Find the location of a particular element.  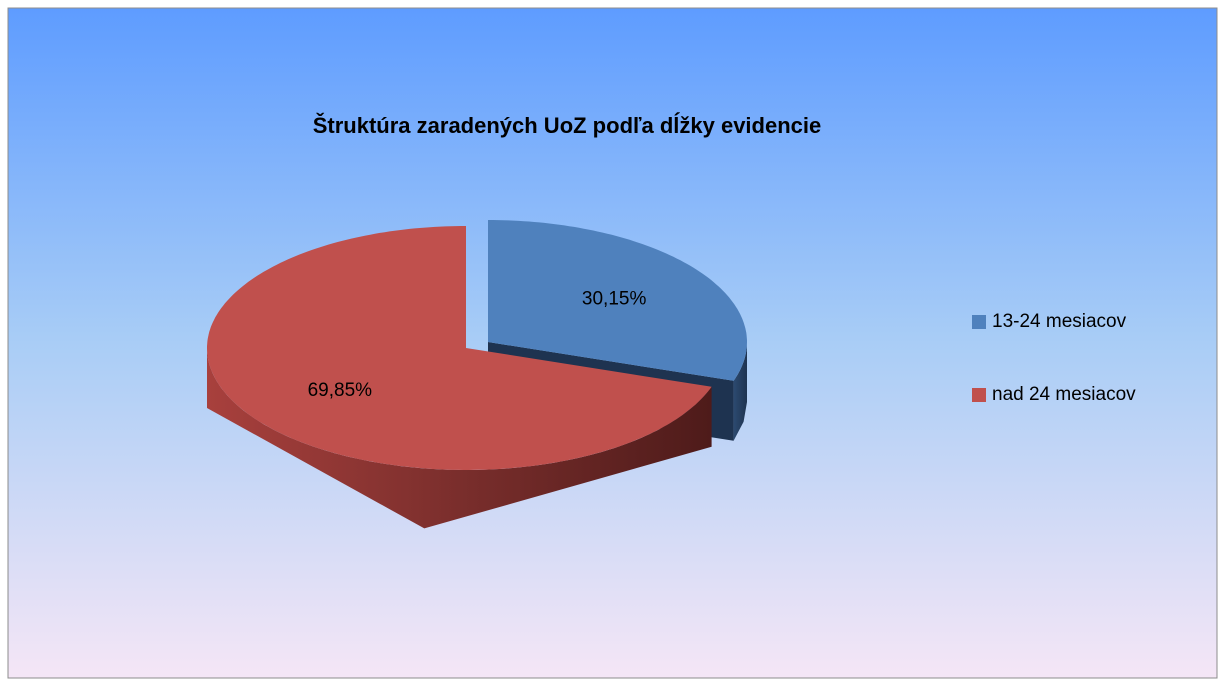

legend-label: nad 24 mesiacov is located at coordinates (1064, 394).